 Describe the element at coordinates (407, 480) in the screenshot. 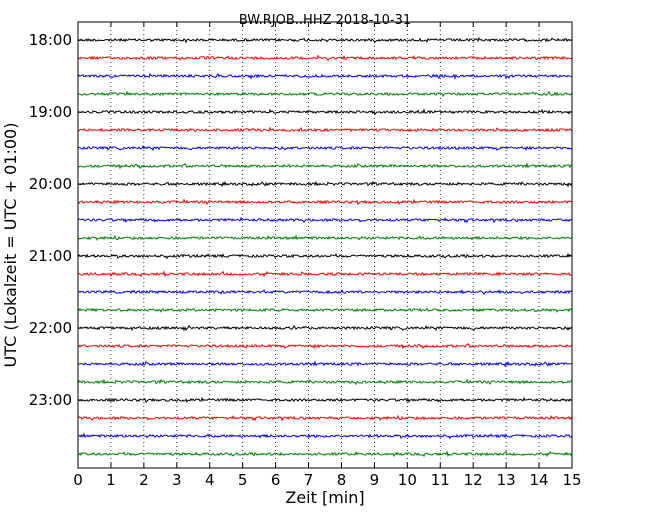

I see `x-tick-label: 10` at that location.